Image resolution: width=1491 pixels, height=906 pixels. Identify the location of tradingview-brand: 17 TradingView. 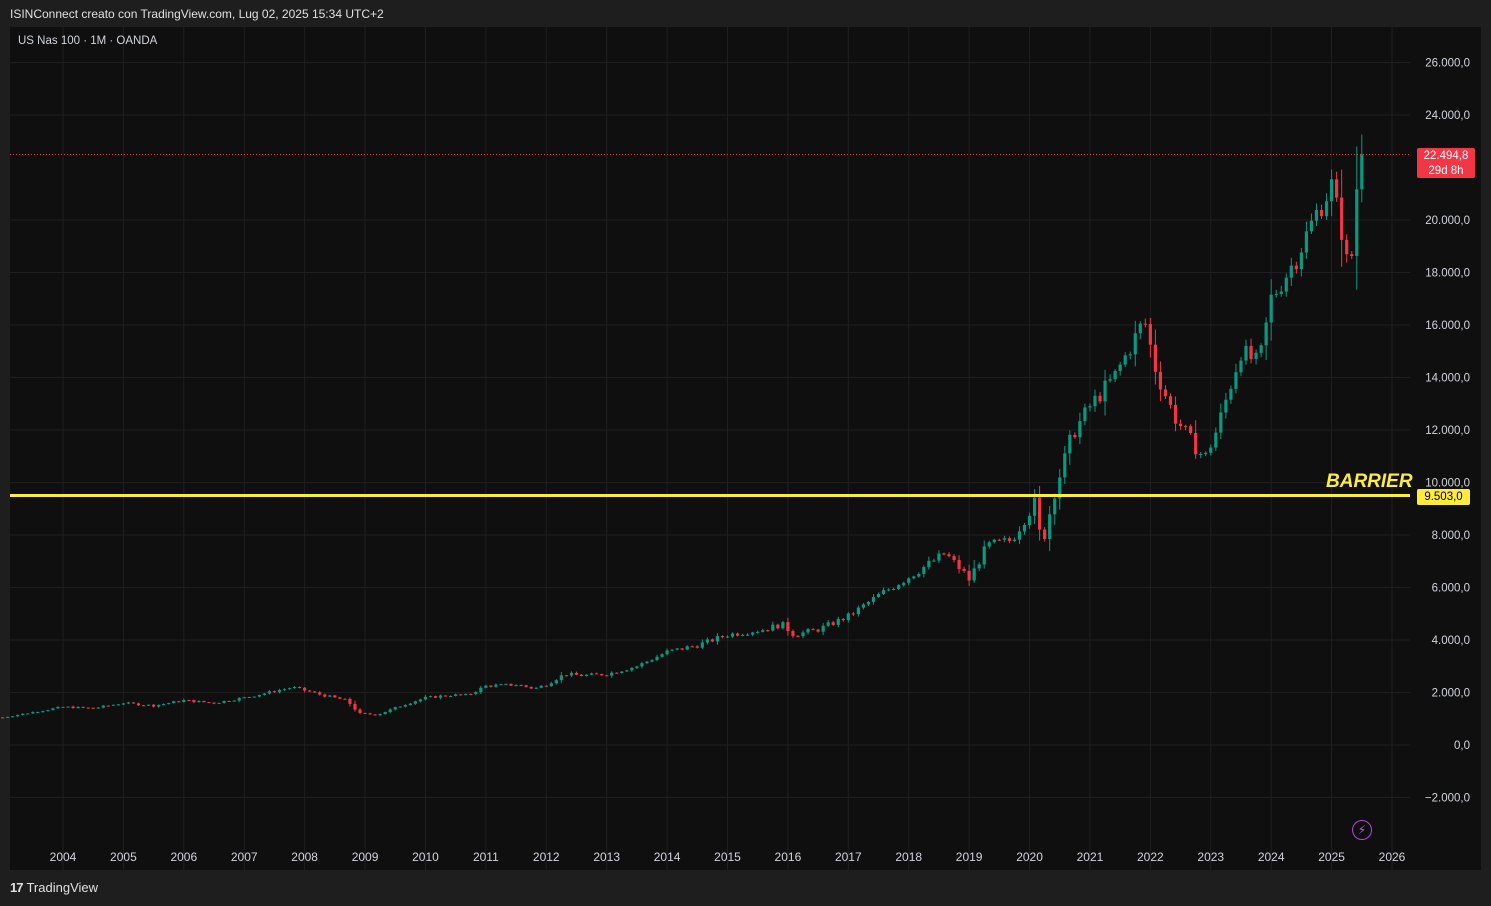
(54, 887).